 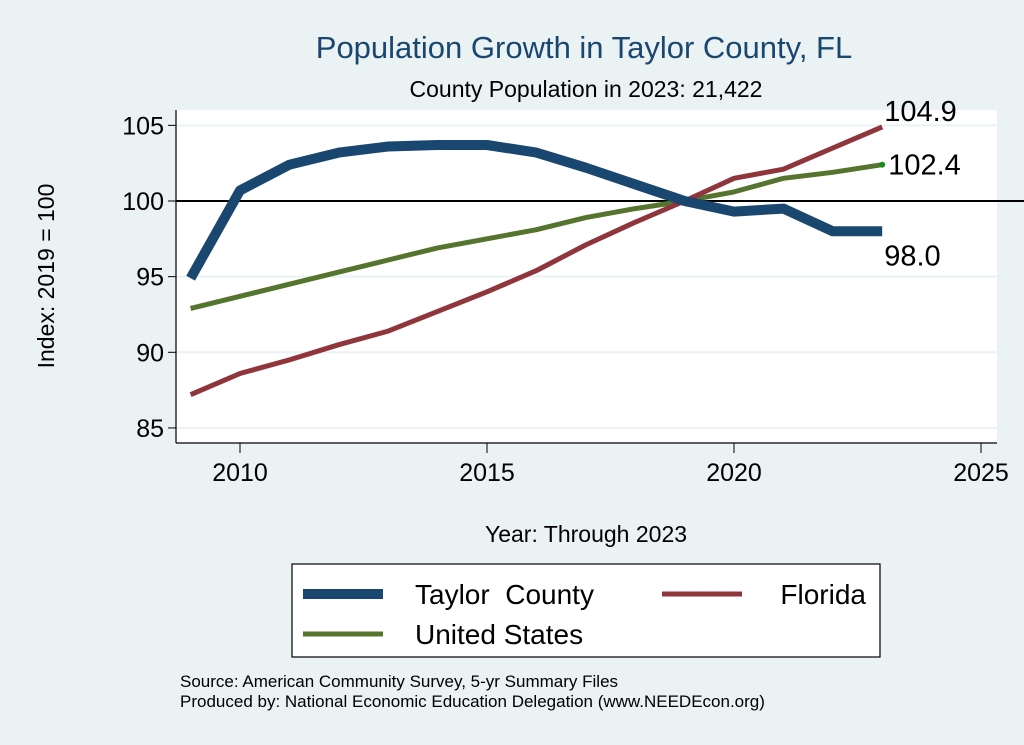 I want to click on end-marker, so click(x=882, y=164).